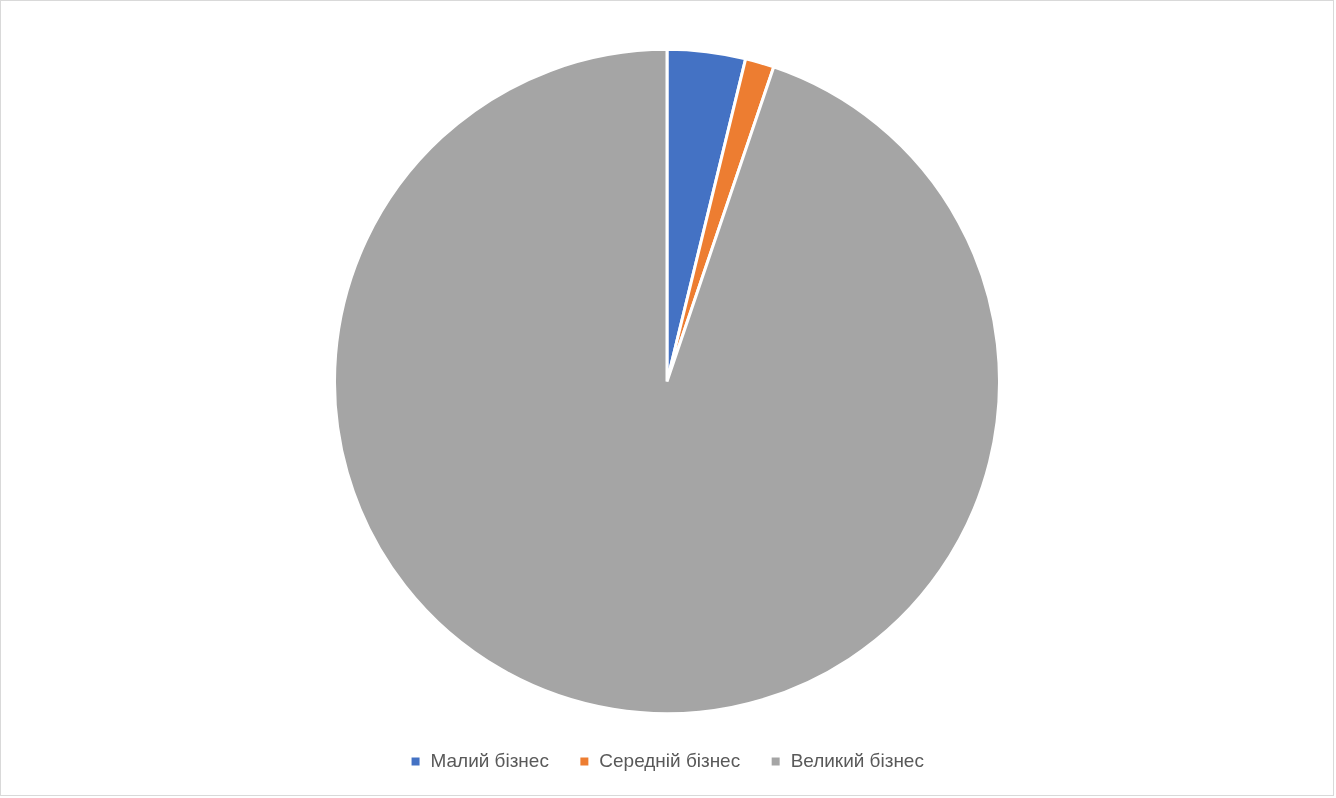 This screenshot has height=798, width=1336. What do you see at coordinates (489, 760) in the screenshot?
I see `legend-label: Малий бізнес` at bounding box center [489, 760].